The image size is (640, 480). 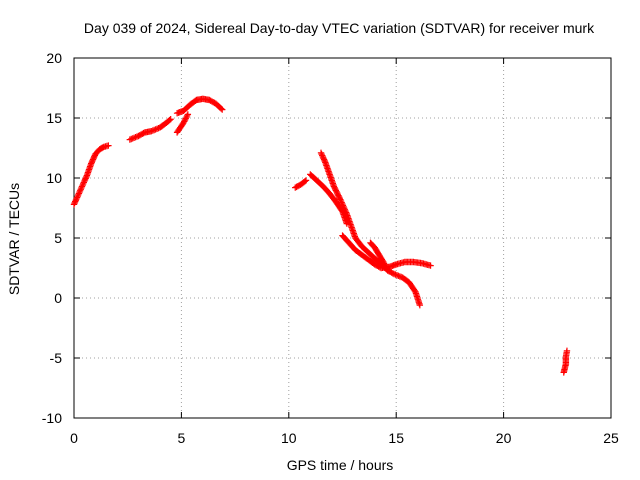 What do you see at coordinates (340, 465) in the screenshot?
I see `x-axis-label: GPS time / hours` at bounding box center [340, 465].